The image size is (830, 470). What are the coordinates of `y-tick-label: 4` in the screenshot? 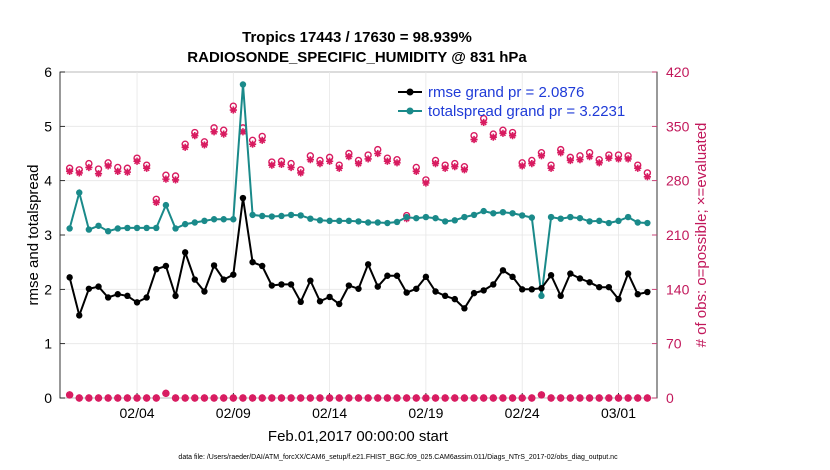 It's located at (48, 181).